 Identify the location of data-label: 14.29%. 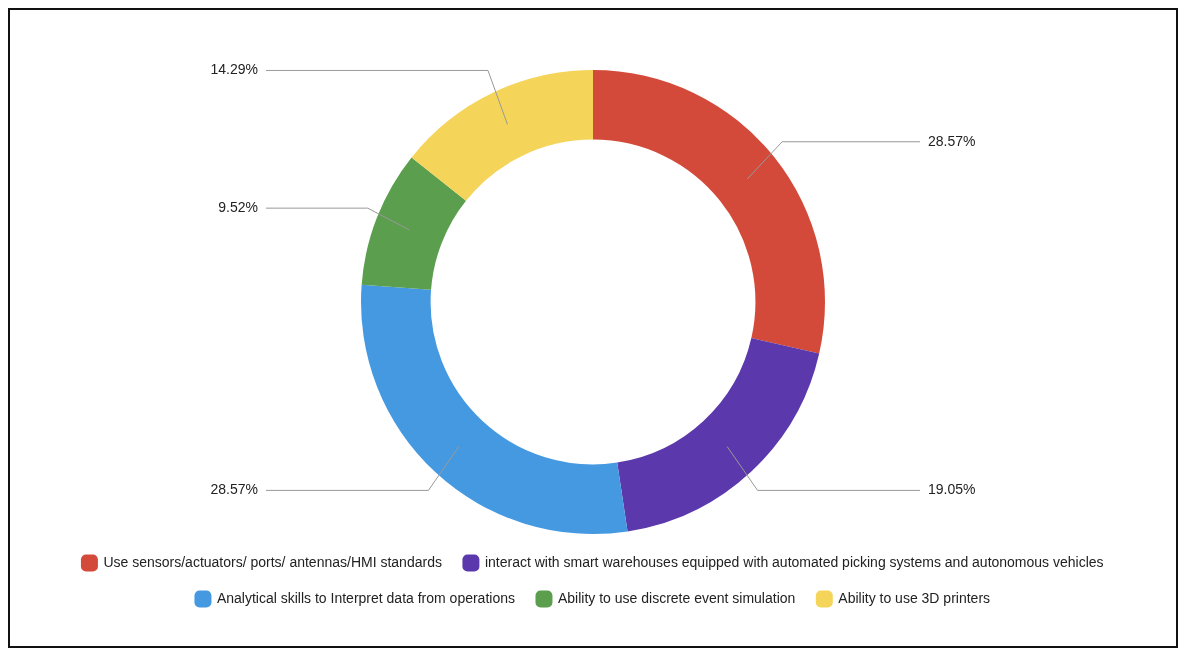
(234, 69).